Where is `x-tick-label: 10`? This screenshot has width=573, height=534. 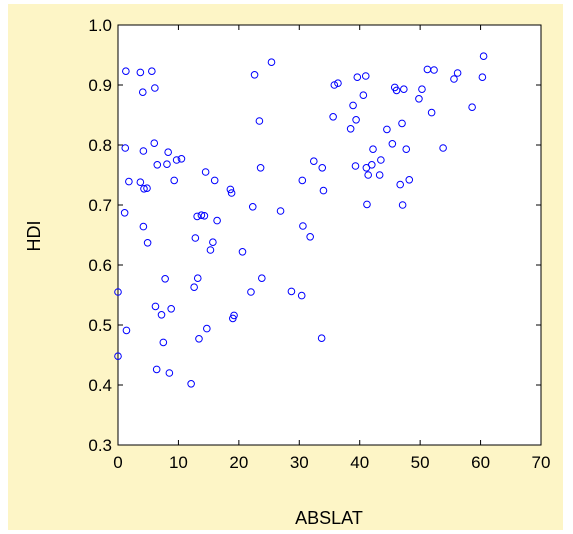
x-tick-label: 10 is located at coordinates (178, 462).